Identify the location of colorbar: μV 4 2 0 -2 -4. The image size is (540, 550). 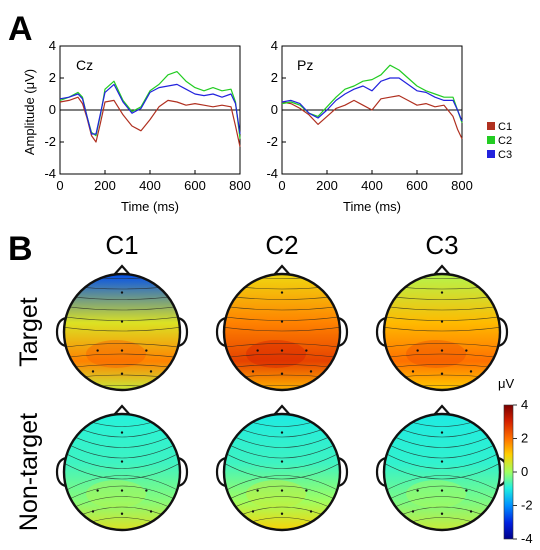
(515, 461).